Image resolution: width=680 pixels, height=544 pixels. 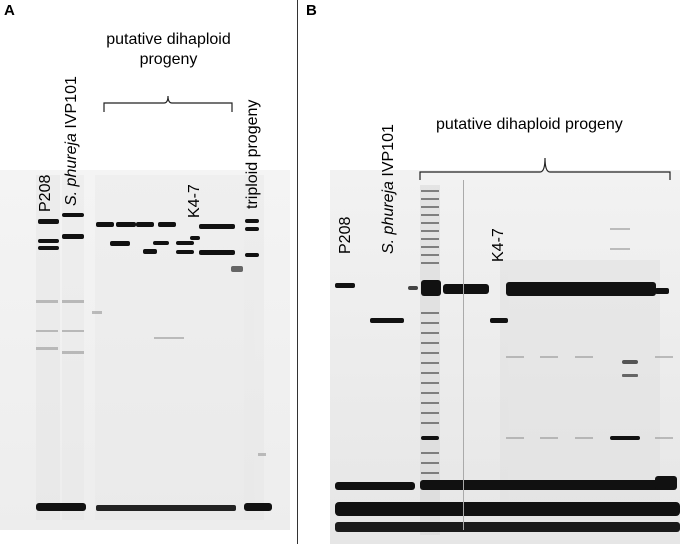 What do you see at coordinates (388, 217) in the screenshot?
I see `gel-b-lane-label-phureja-italic: S. phureja` at bounding box center [388, 217].